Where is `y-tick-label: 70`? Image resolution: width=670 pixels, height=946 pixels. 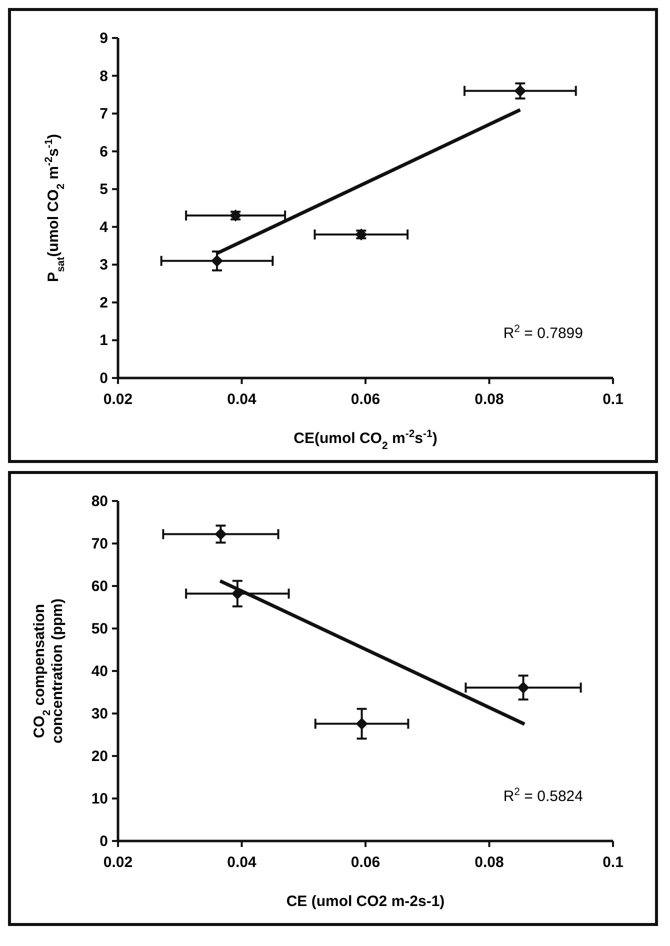
y-tick-label: 70 is located at coordinates (99, 544).